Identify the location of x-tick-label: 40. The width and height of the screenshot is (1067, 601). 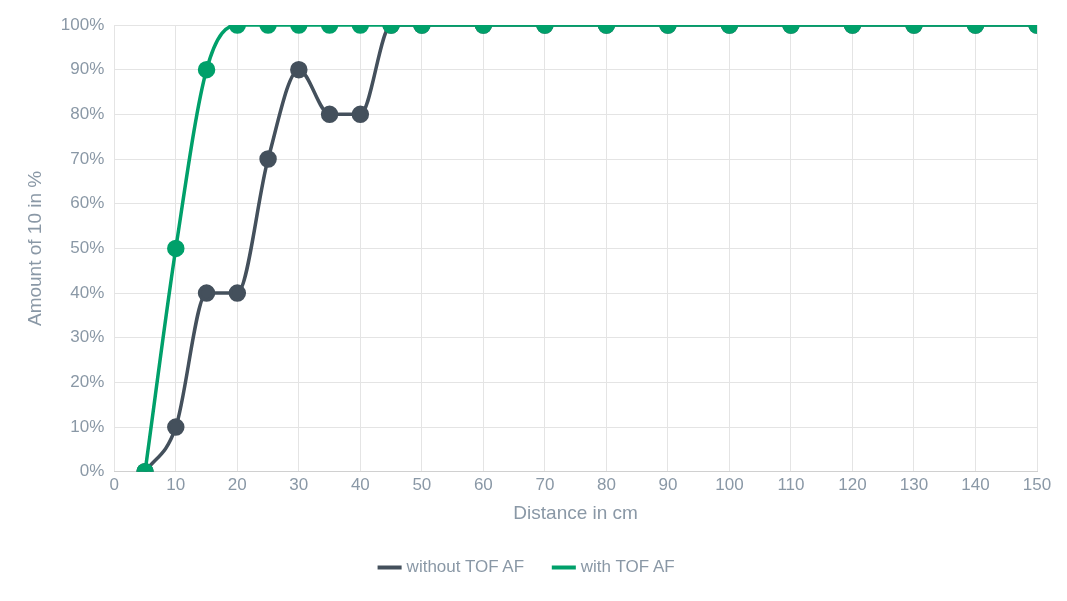
(360, 484).